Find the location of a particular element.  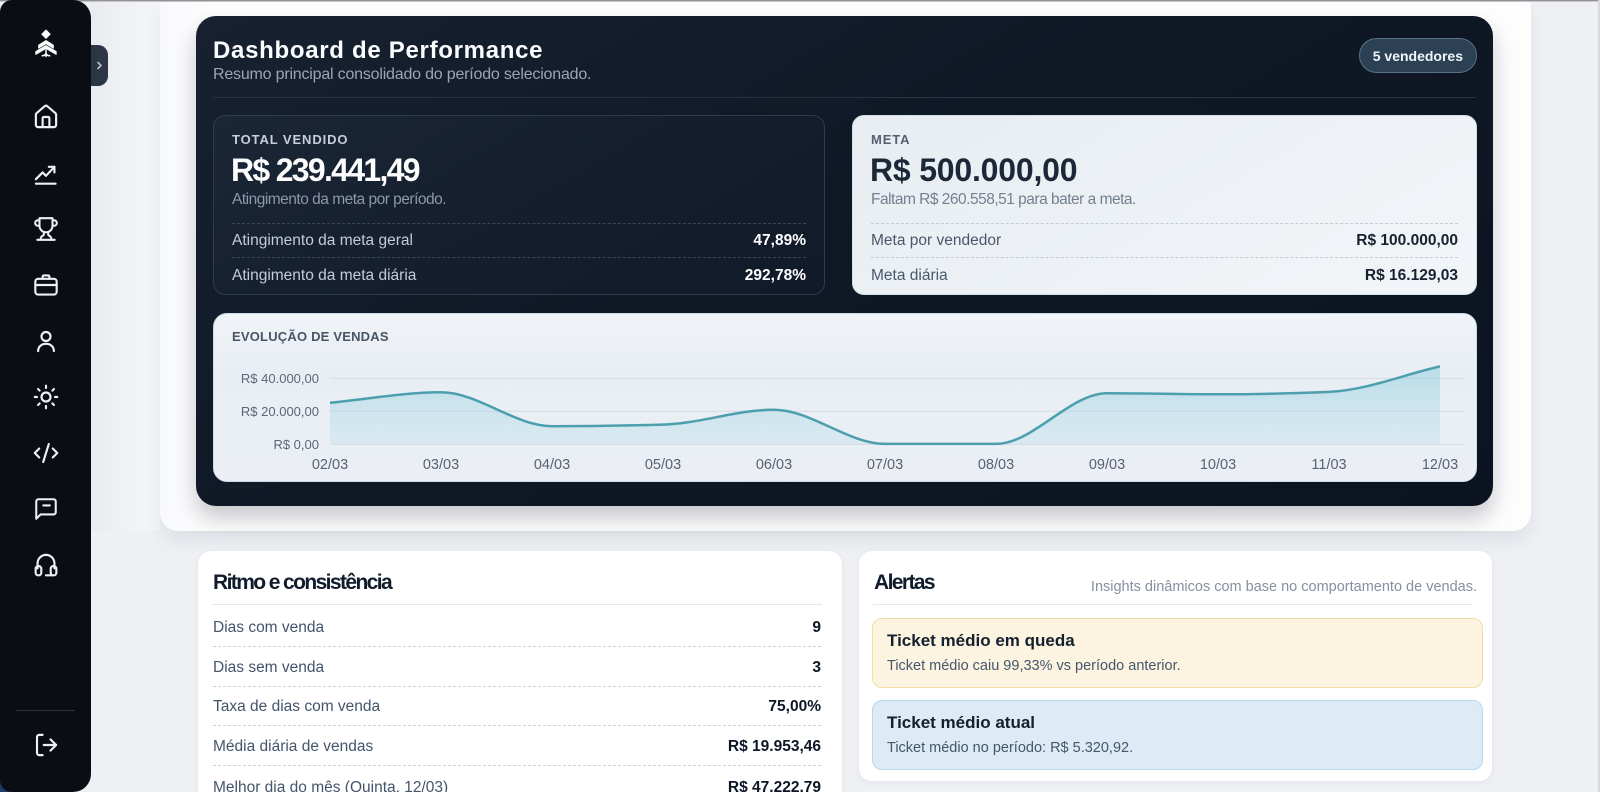

svg-text: 10/03 is located at coordinates (1218, 465).